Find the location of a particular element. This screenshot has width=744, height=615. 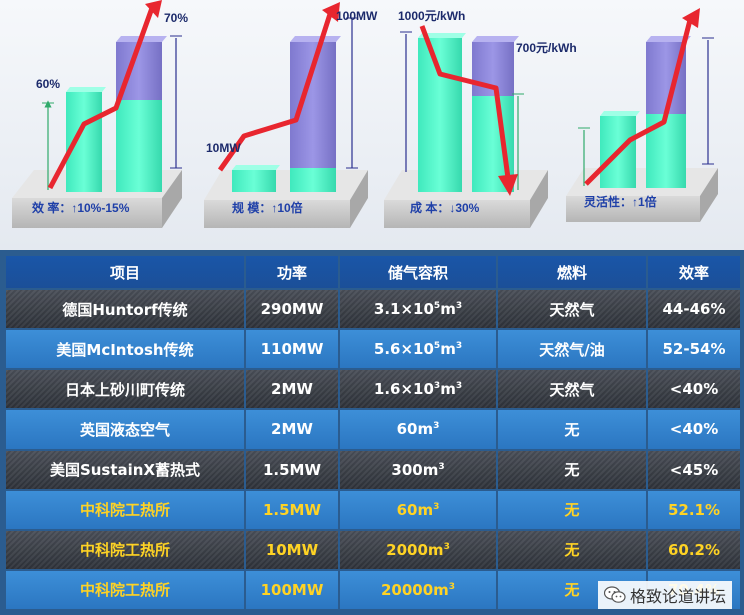

table-row: 英国液态空气 2MW 60m3 无 <40% is located at coordinates (373, 429).